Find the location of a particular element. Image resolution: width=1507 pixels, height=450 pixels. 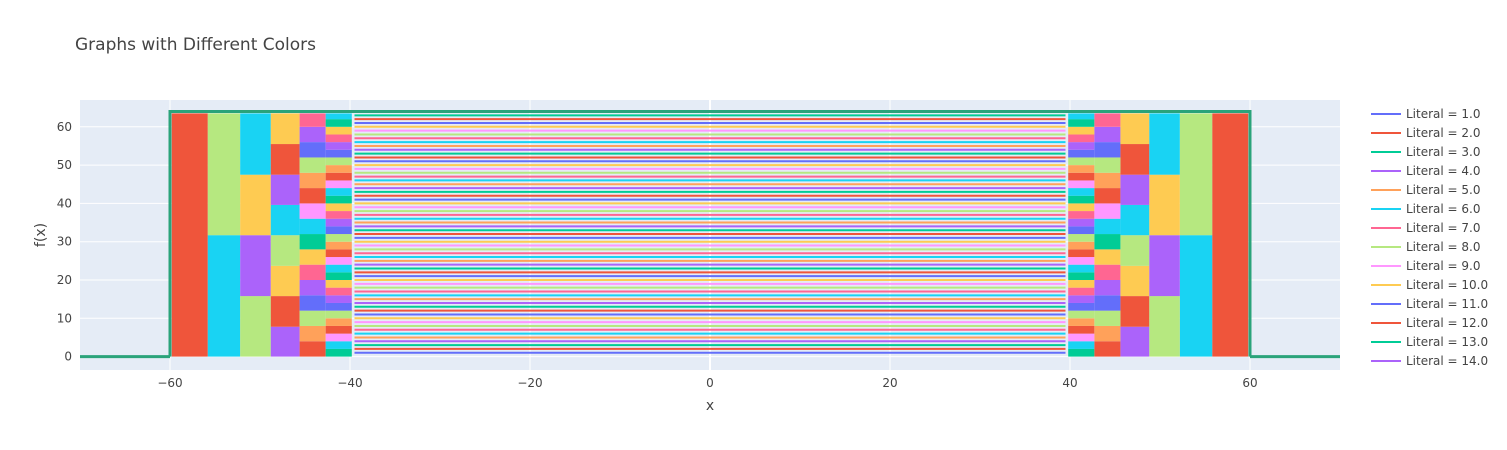

legend-item: Literal = 12.0 is located at coordinates (1429, 323).